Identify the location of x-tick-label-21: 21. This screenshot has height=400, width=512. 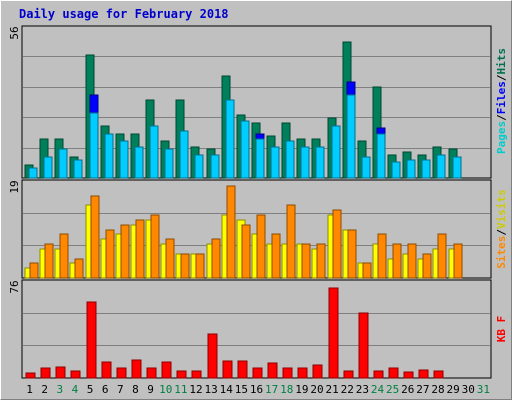
(332, 389).